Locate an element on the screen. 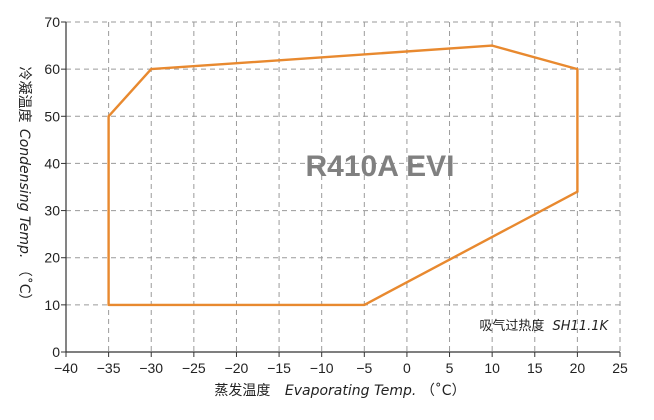 The image size is (654, 420). y-tick-label: 70 is located at coordinates (52, 22).